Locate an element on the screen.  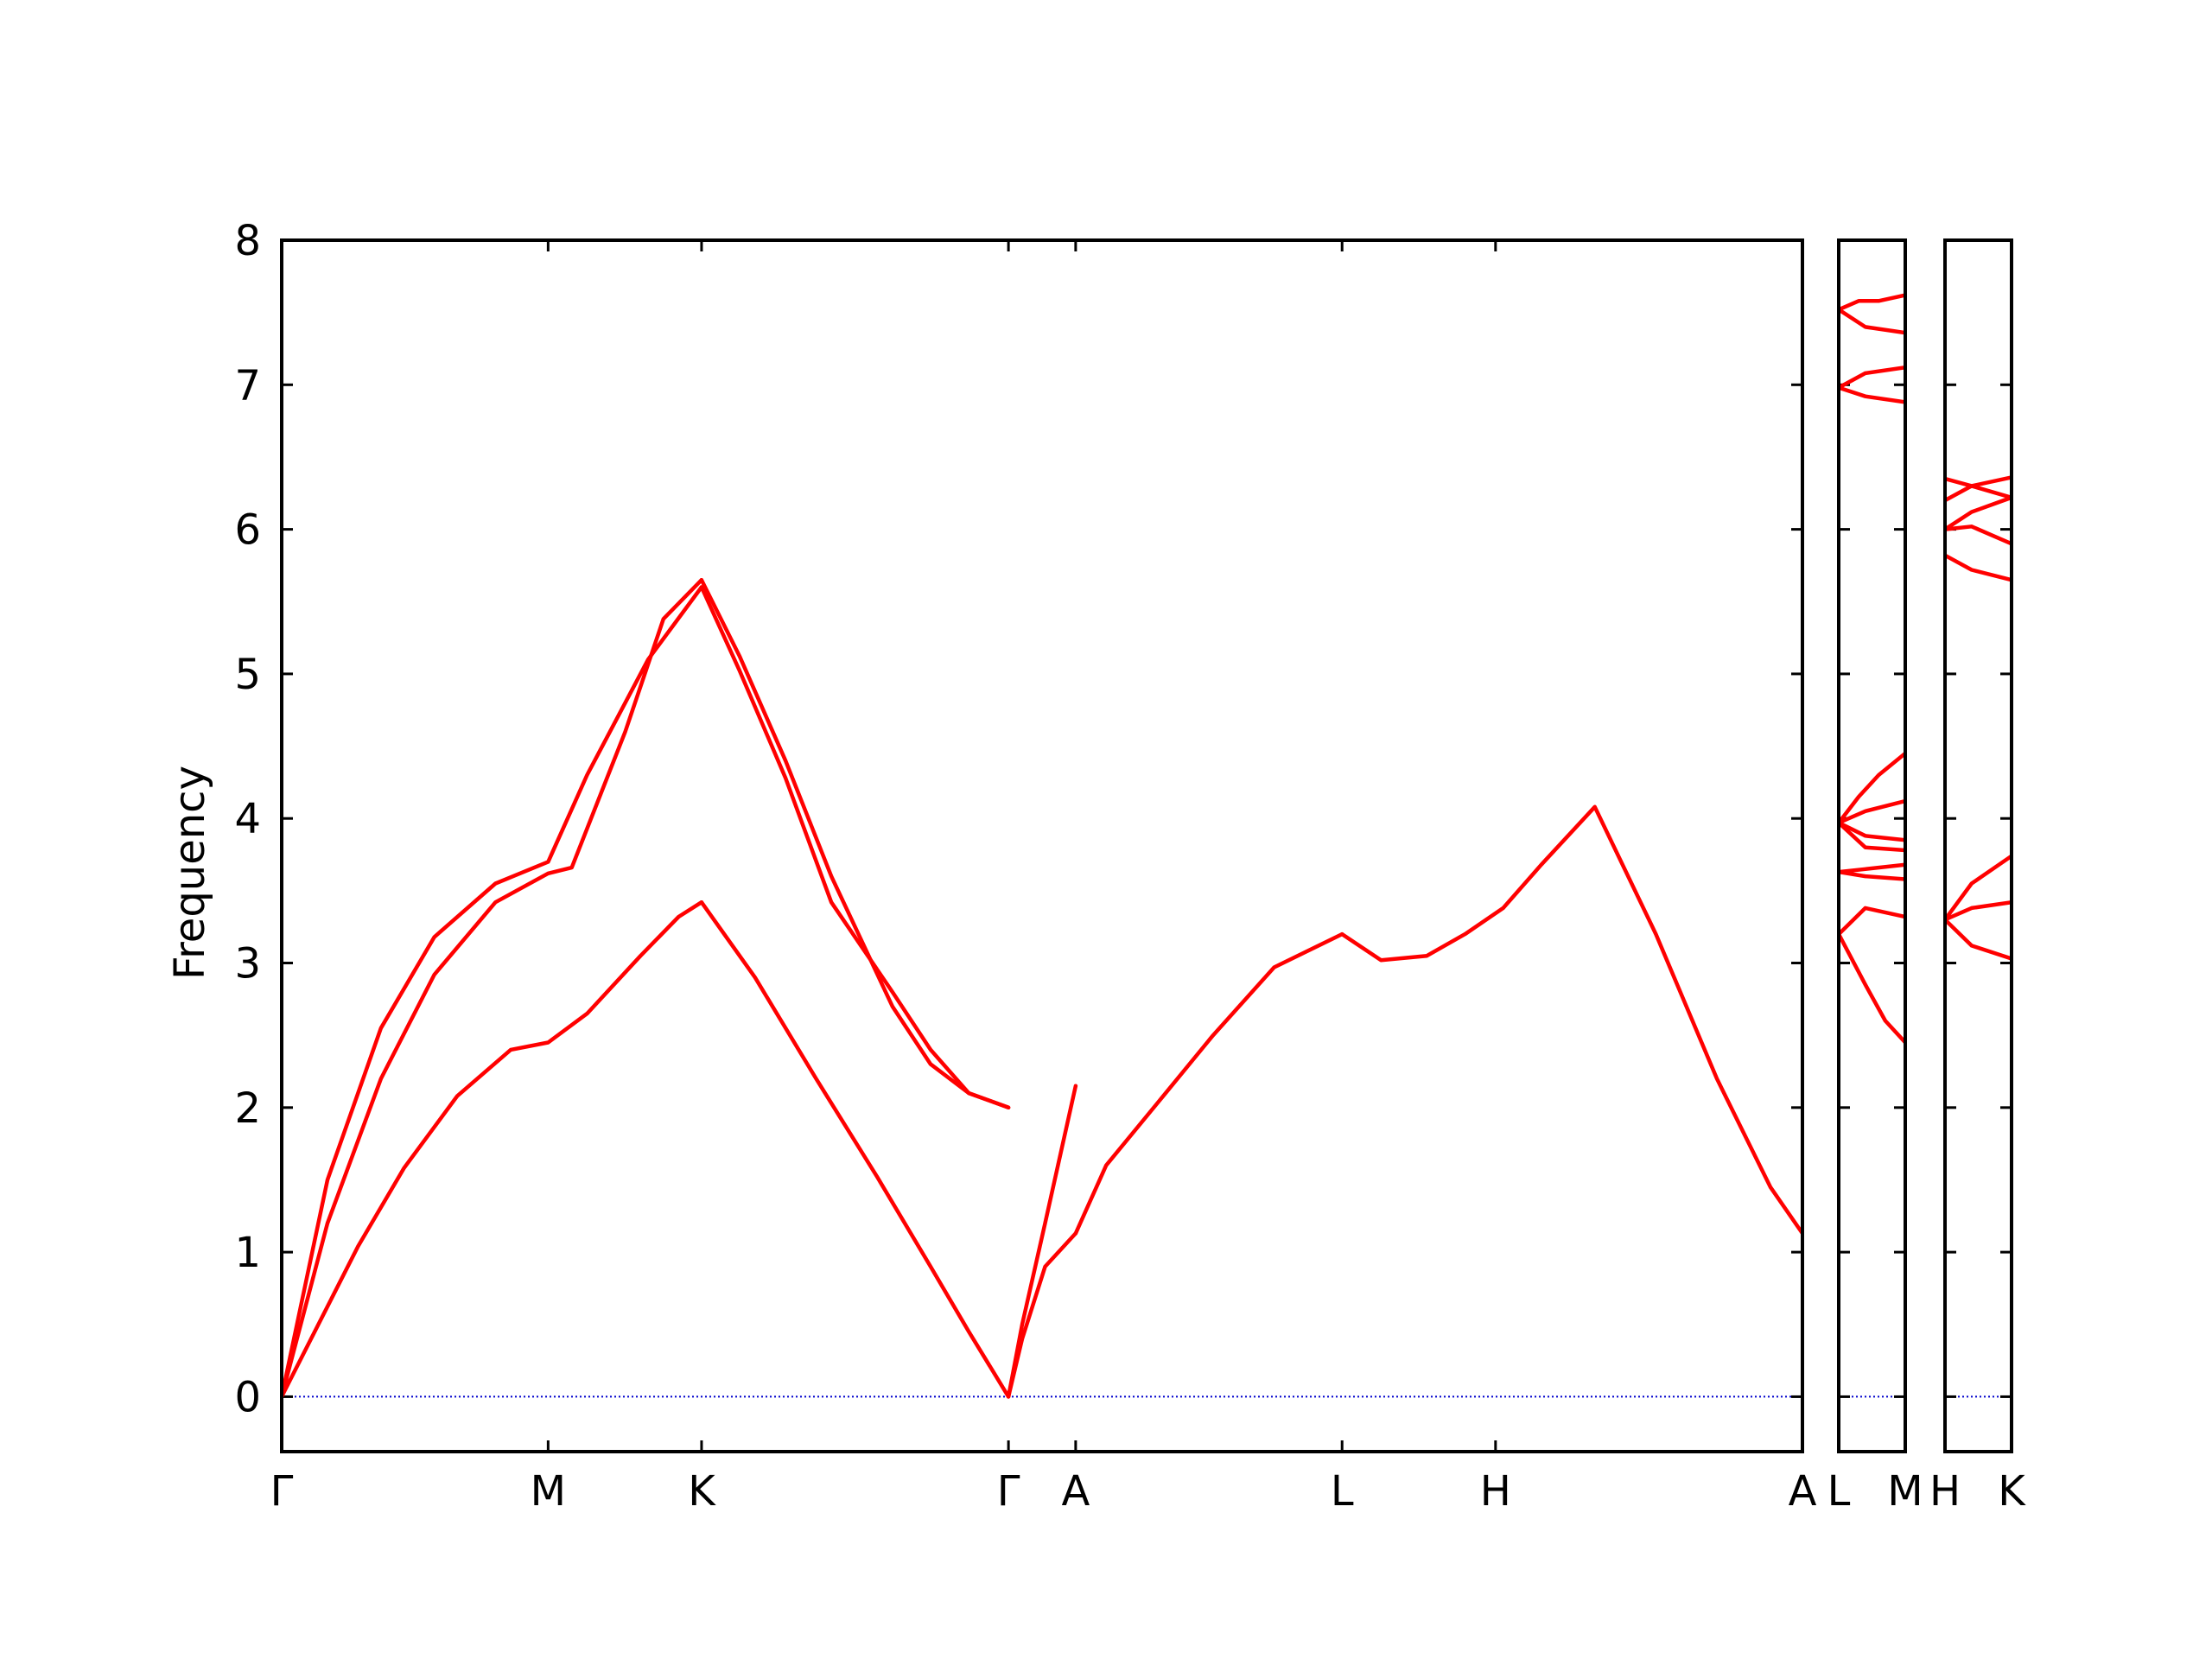
y-tick-label: 7 is located at coordinates (247, 385).